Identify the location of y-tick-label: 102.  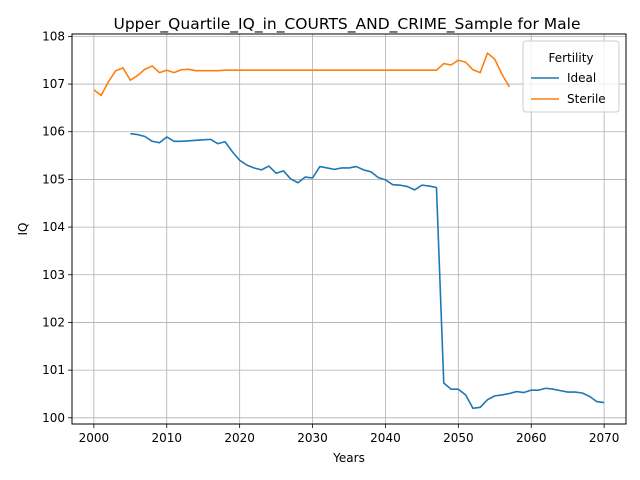
(53, 322).